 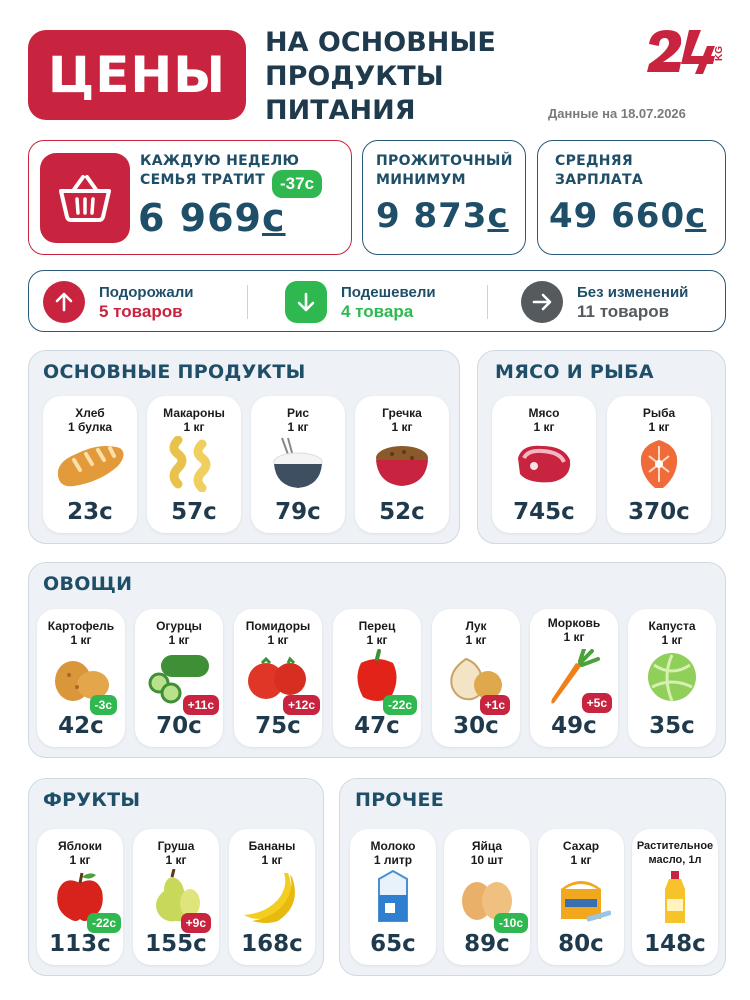 What do you see at coordinates (80, 853) in the screenshot?
I see `product-name: Яблоки 1 кг` at bounding box center [80, 853].